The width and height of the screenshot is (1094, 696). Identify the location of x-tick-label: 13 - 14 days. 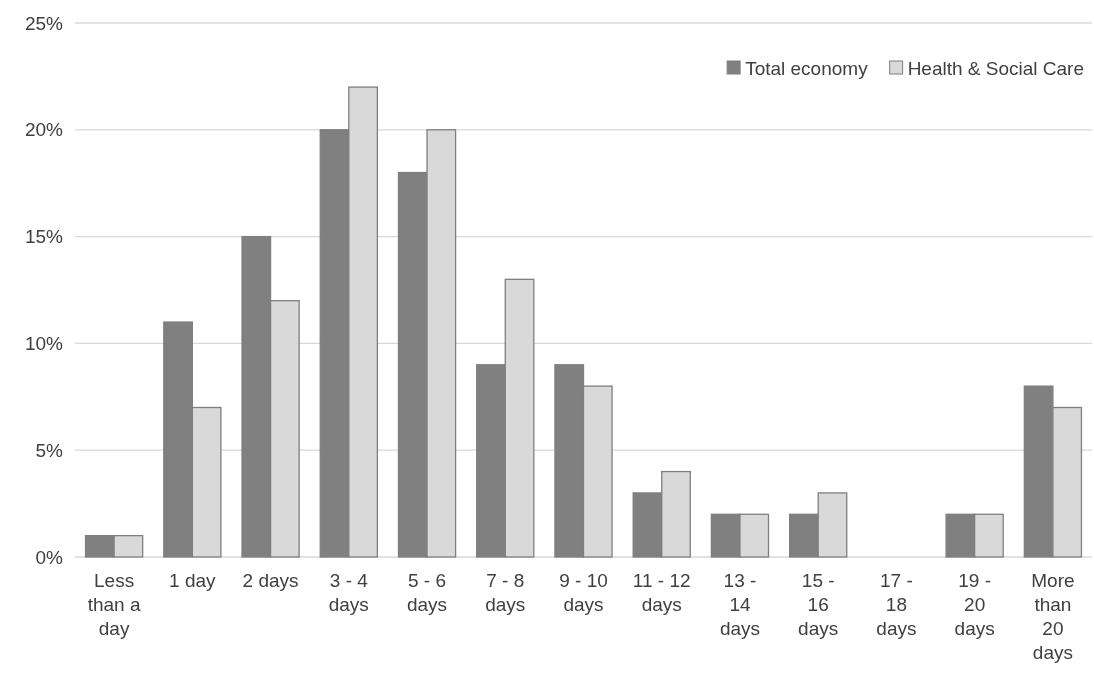
(740, 604).